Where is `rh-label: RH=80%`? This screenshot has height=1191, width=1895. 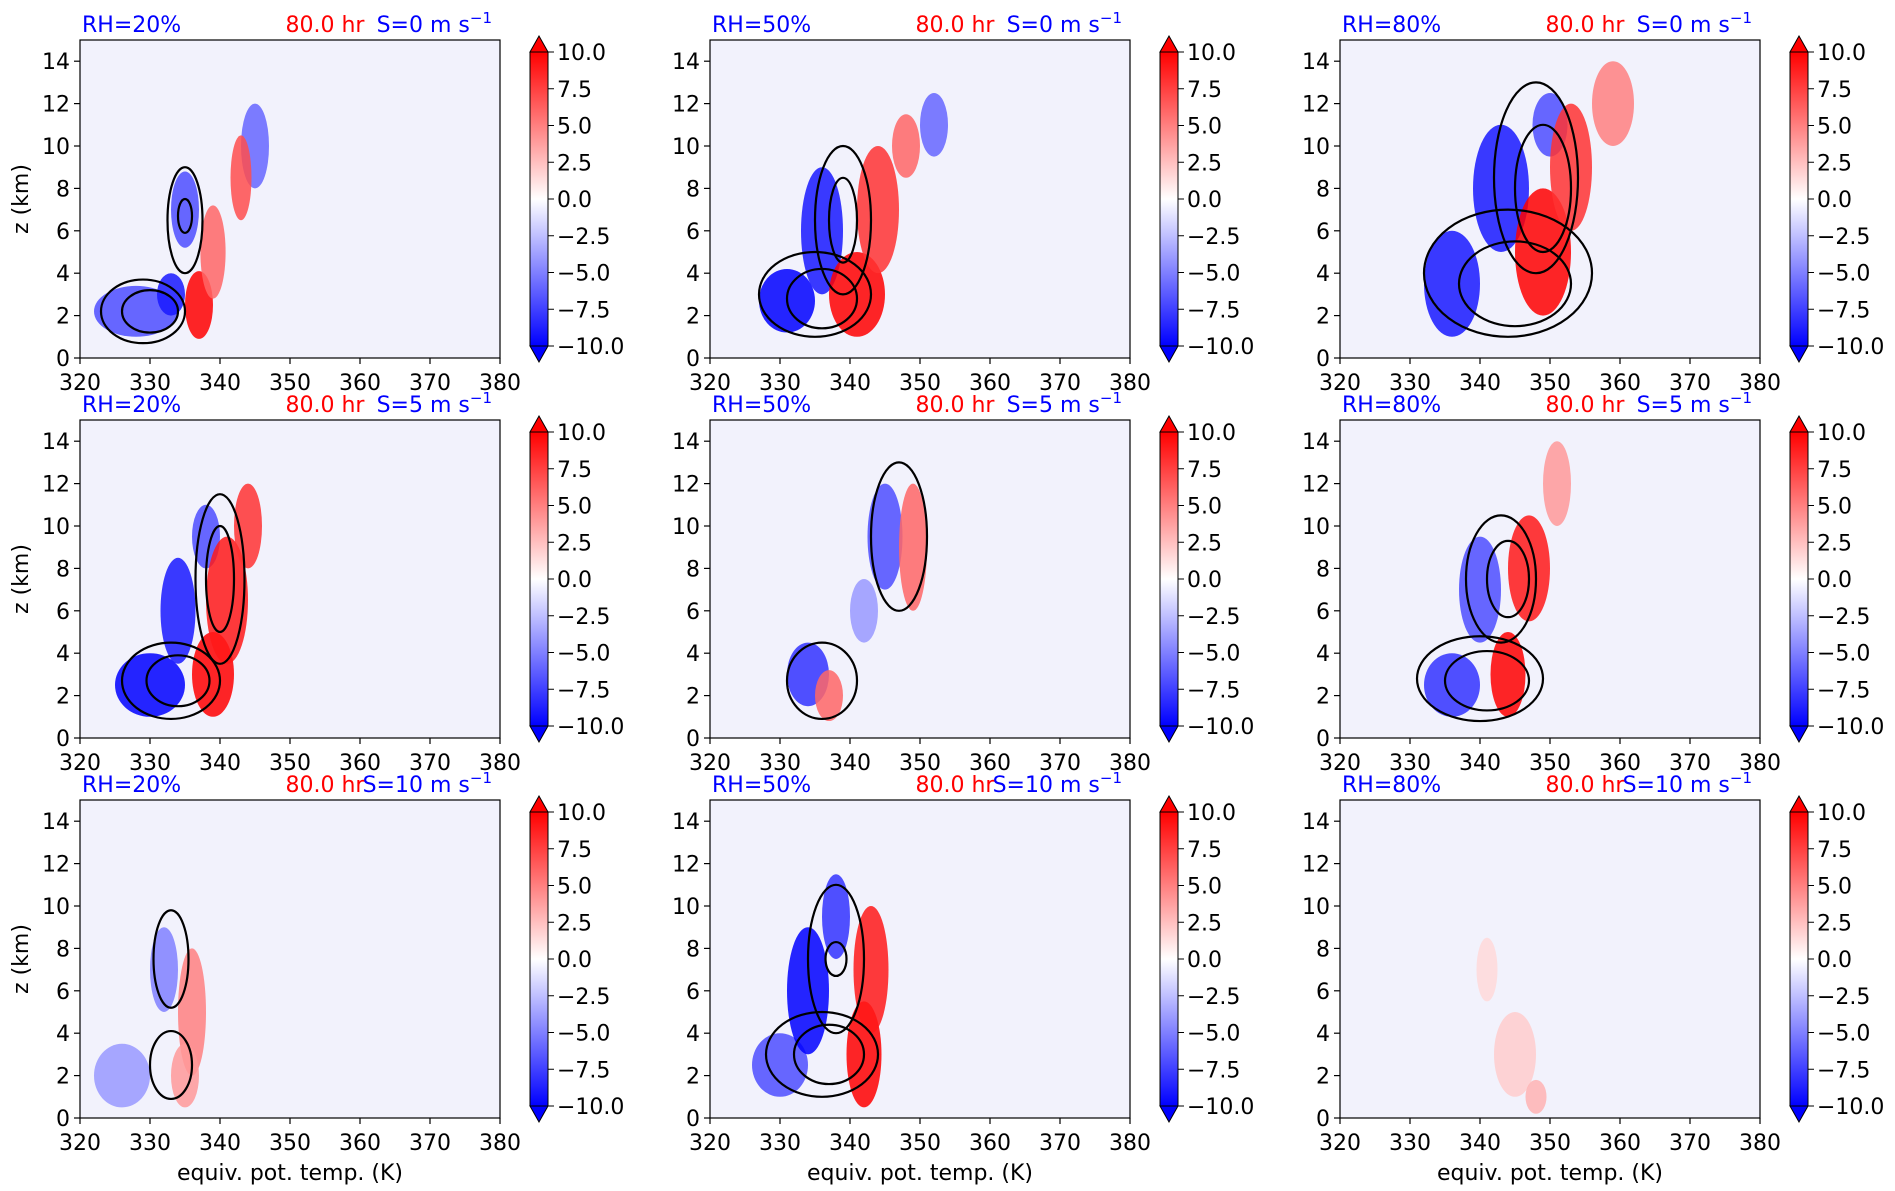
rh-label: RH=80% is located at coordinates (1391, 25).